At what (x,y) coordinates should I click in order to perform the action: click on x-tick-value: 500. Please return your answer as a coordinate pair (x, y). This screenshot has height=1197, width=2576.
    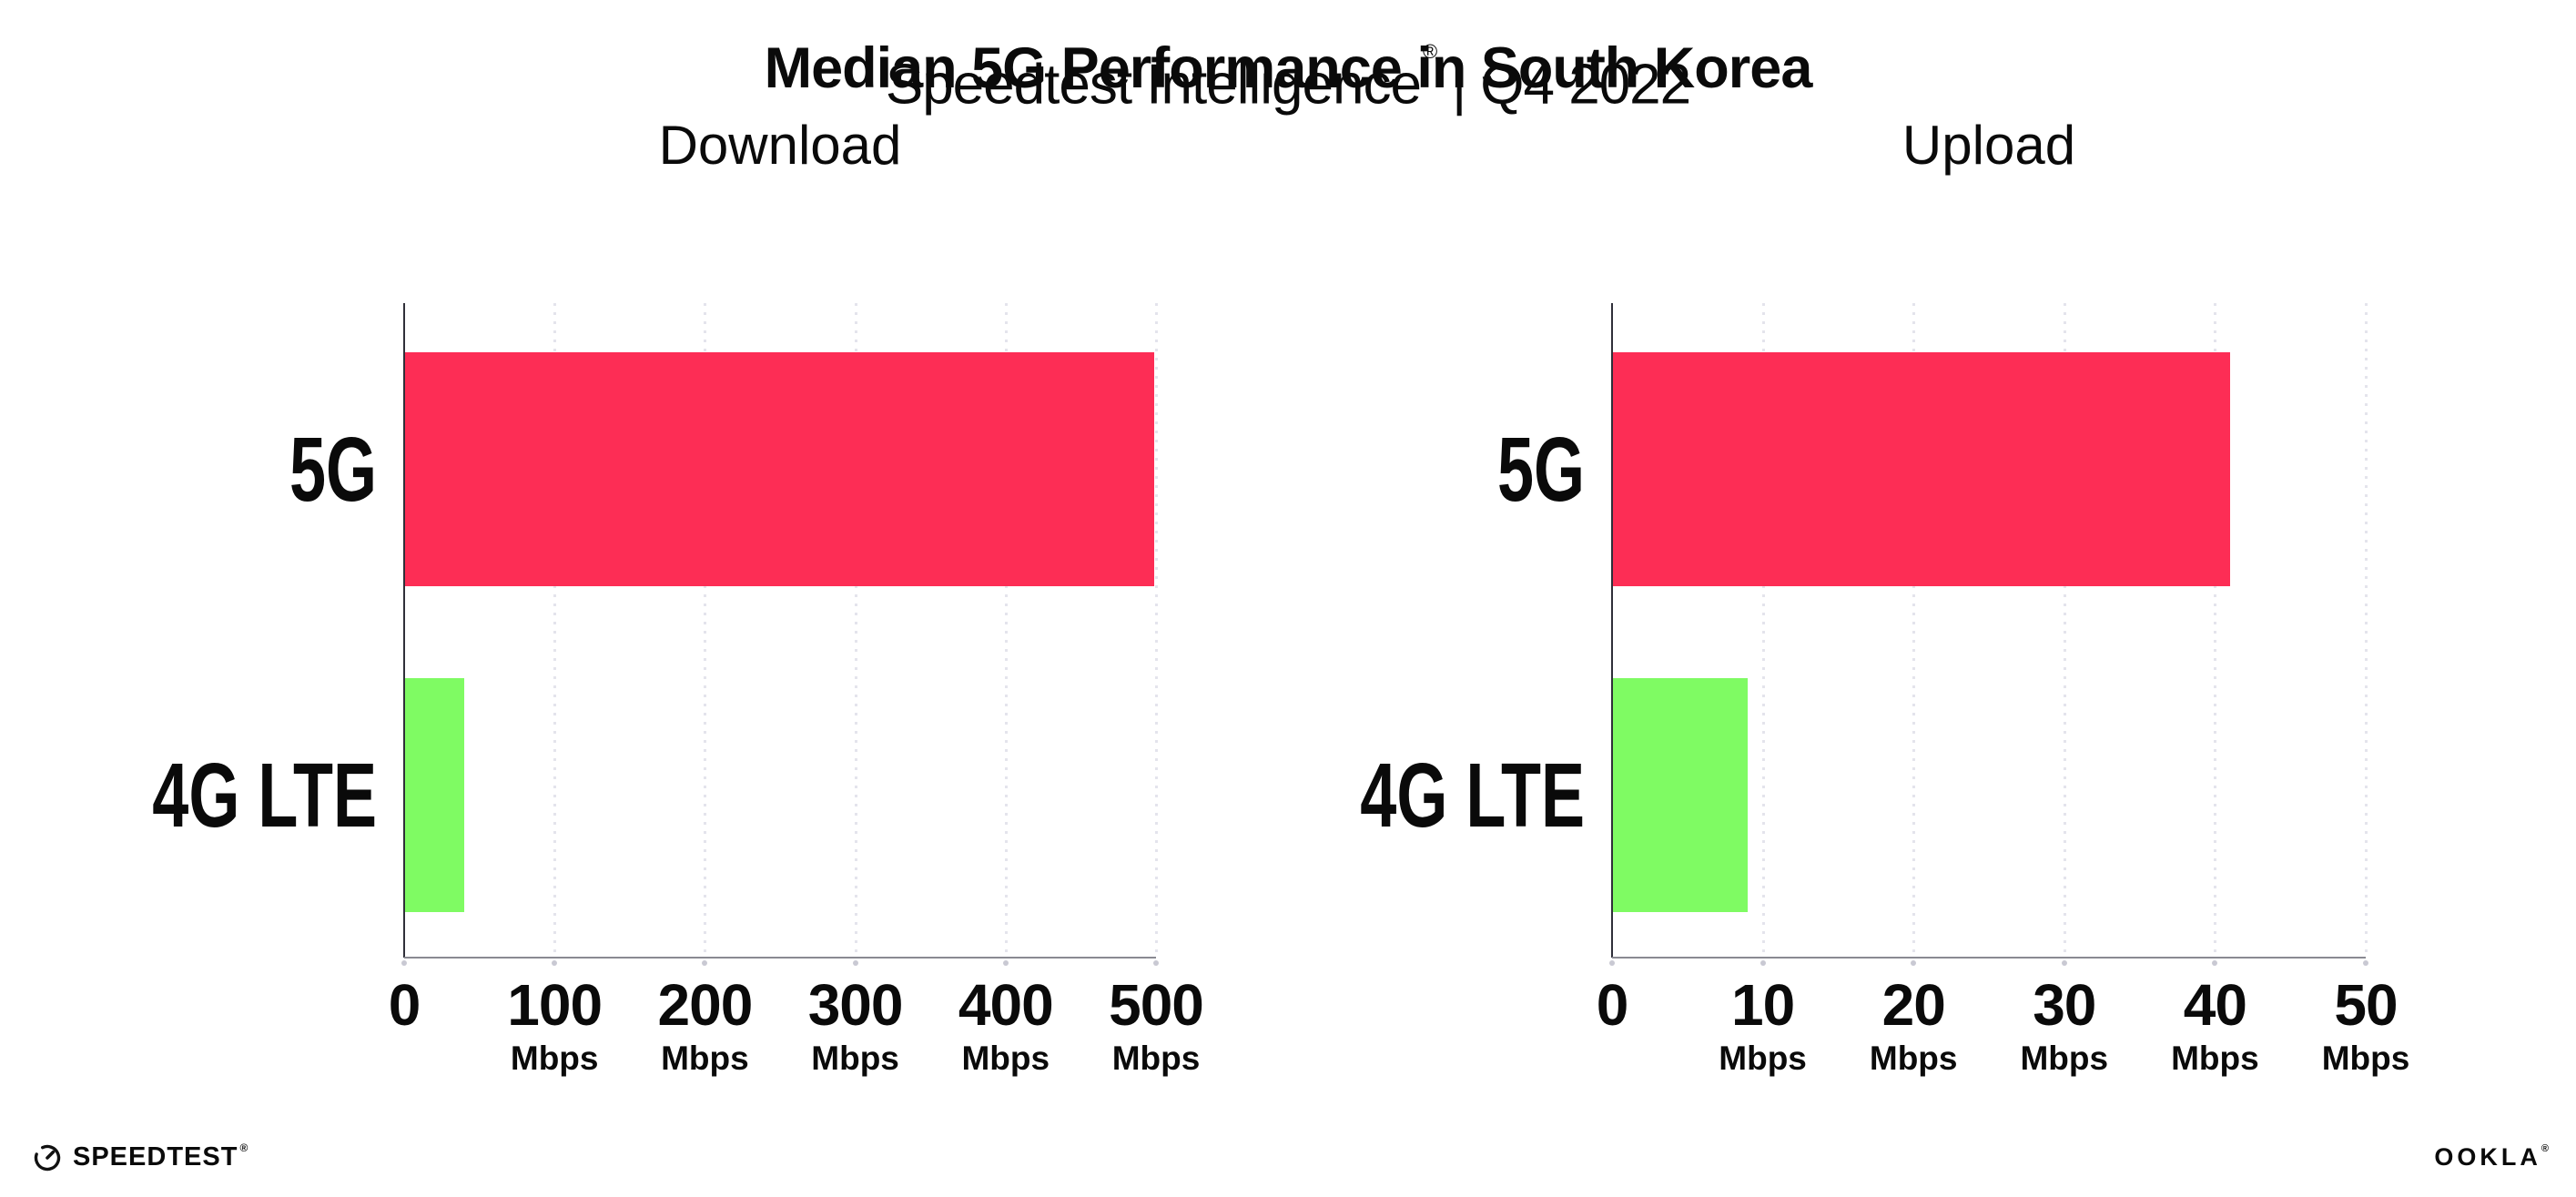
    Looking at the image, I should click on (1156, 1005).